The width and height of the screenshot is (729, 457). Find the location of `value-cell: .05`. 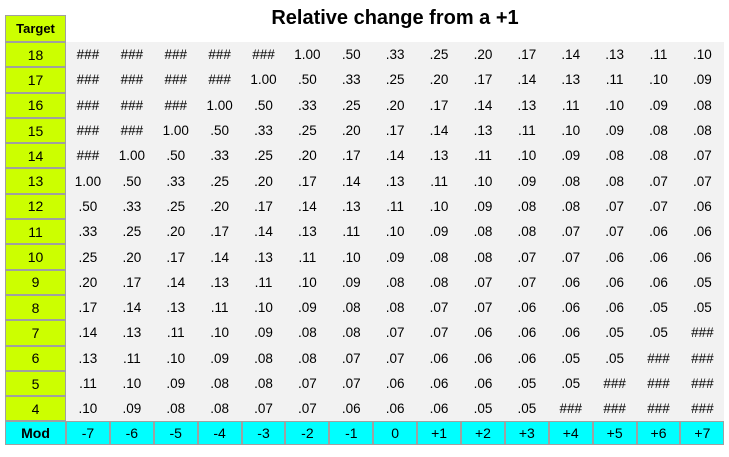

value-cell: .05 is located at coordinates (702, 307).